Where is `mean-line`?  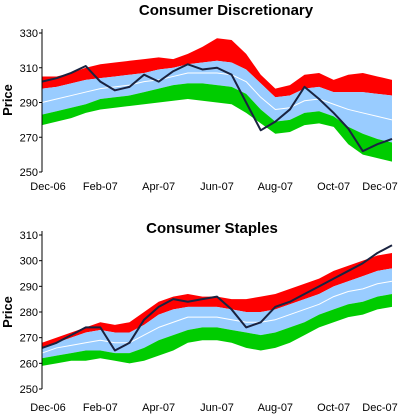
mean-line is located at coordinates (217, 96).